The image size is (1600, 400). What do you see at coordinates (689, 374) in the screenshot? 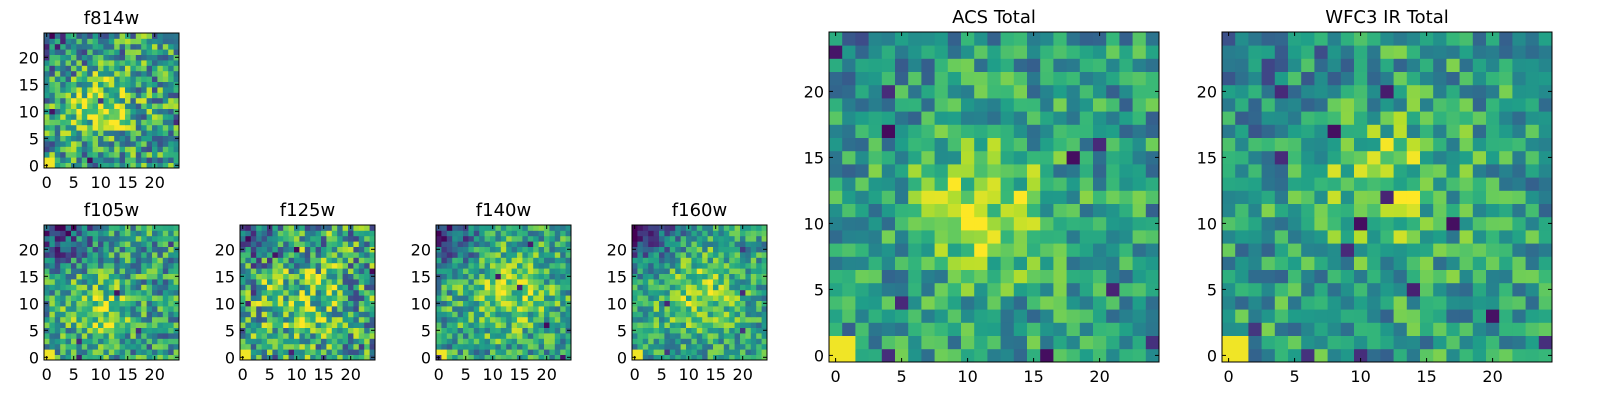
I see `x-tick-label: 10` at bounding box center [689, 374].